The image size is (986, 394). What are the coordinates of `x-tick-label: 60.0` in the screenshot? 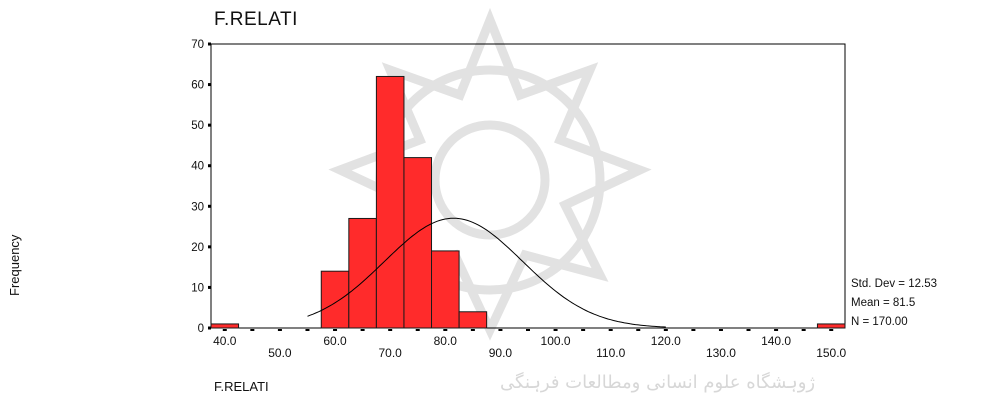 It's located at (335, 341).